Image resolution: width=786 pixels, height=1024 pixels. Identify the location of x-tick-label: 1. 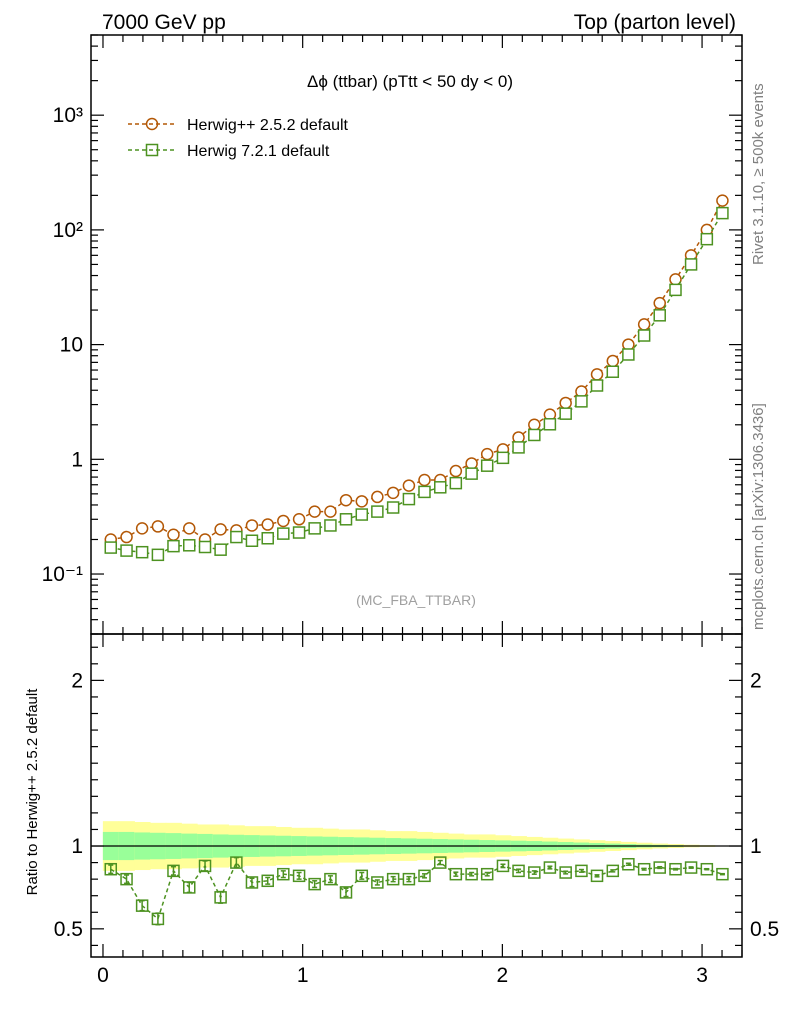
(303, 975).